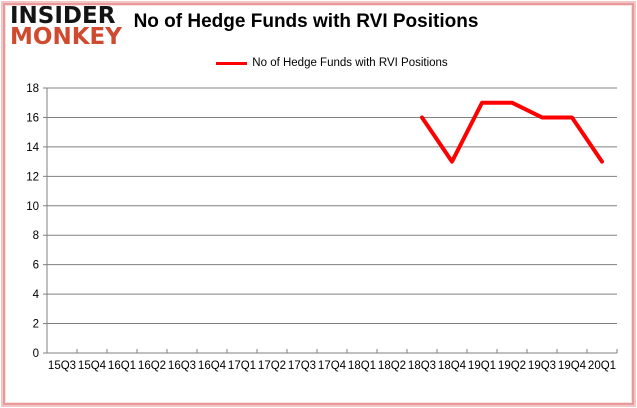  I want to click on y-tick-label: 8, so click(36, 236).